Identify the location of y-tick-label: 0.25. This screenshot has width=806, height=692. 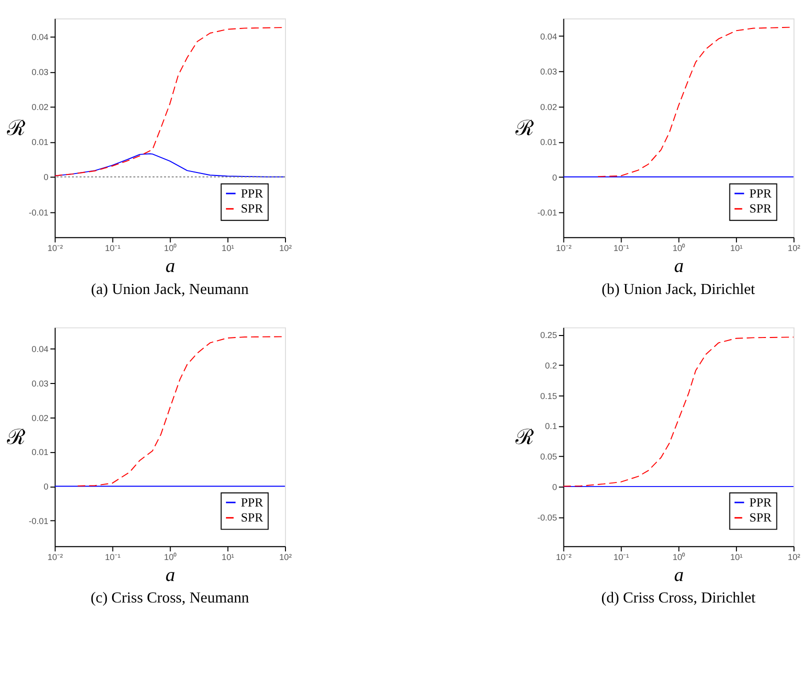
(549, 335).